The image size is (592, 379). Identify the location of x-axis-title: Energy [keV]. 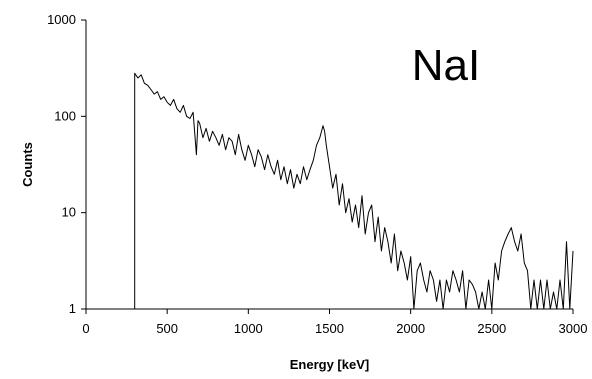
(329, 364).